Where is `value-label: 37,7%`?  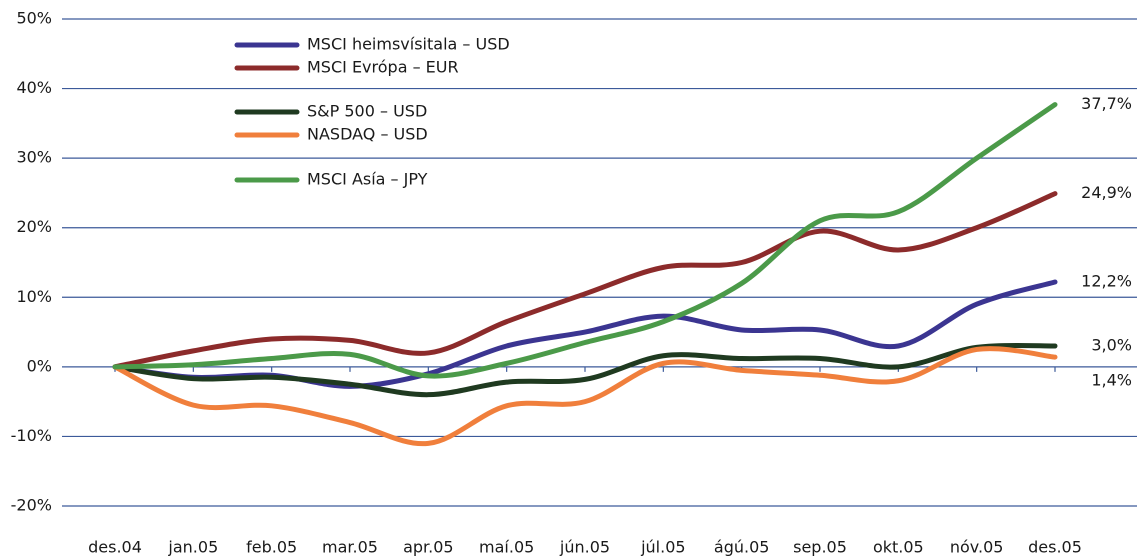 value-label: 37,7% is located at coordinates (1106, 103).